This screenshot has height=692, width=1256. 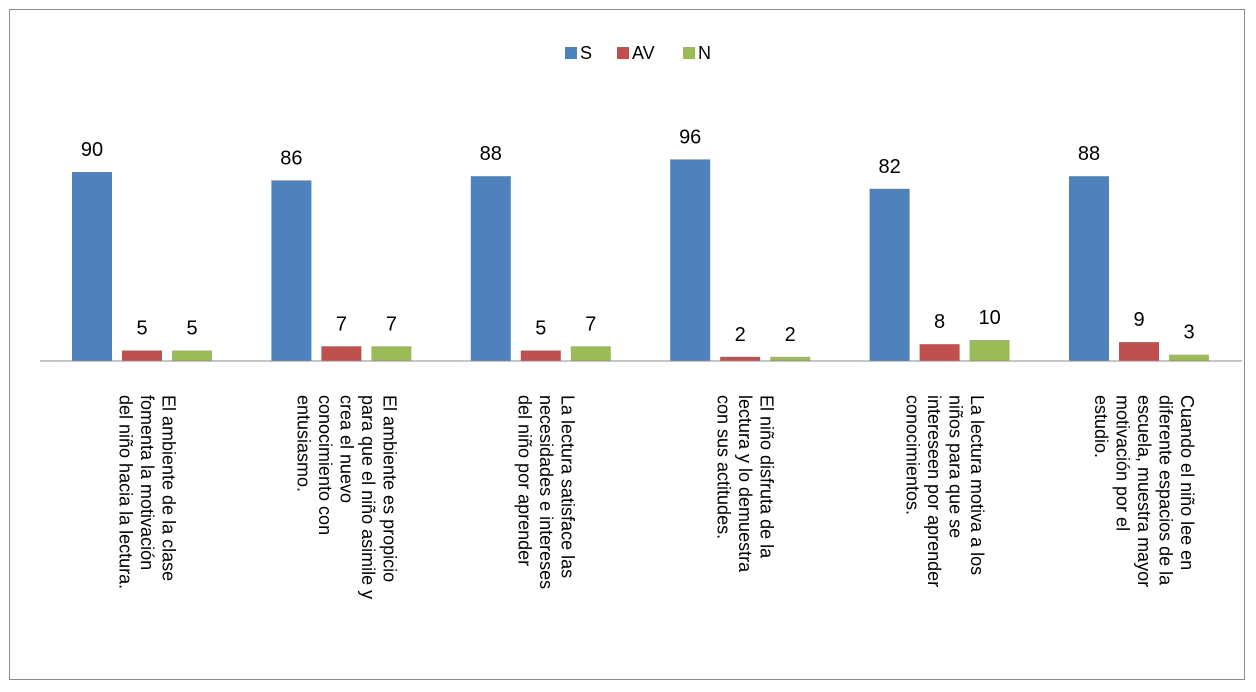 I want to click on legend-label-av: AV, so click(x=643, y=53).